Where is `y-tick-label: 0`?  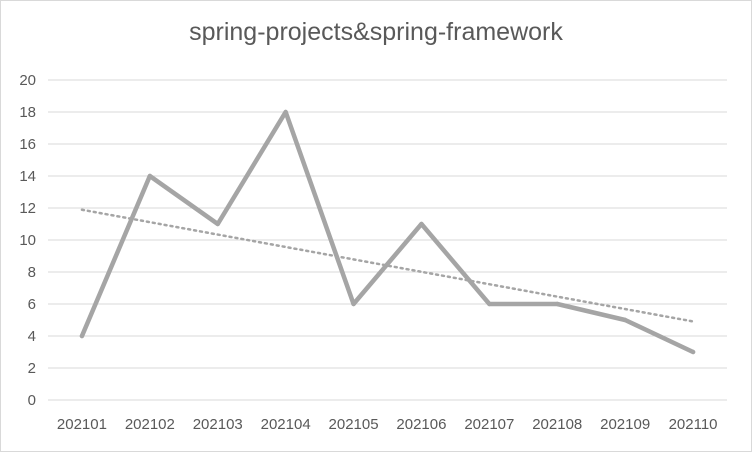 y-tick-label: 0 is located at coordinates (32, 400).